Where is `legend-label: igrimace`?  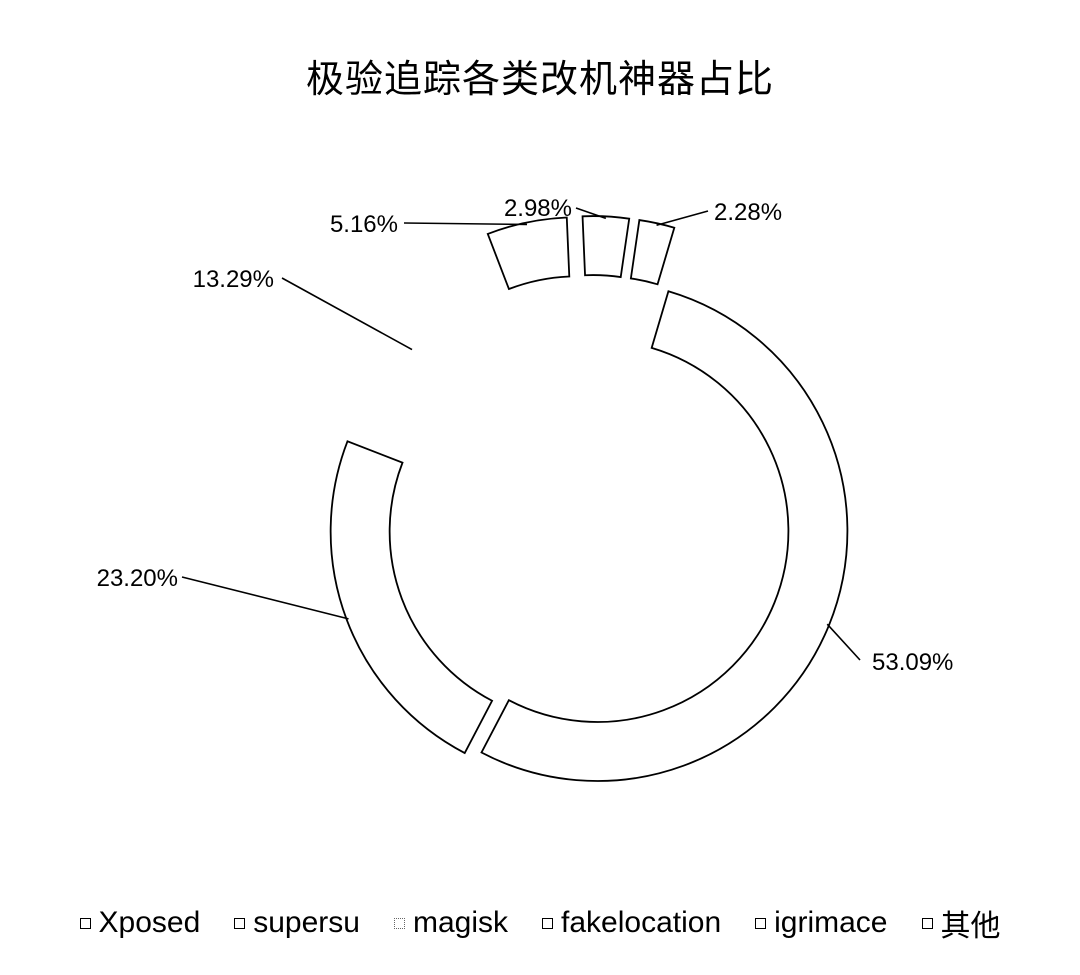 legend-label: igrimace is located at coordinates (831, 922).